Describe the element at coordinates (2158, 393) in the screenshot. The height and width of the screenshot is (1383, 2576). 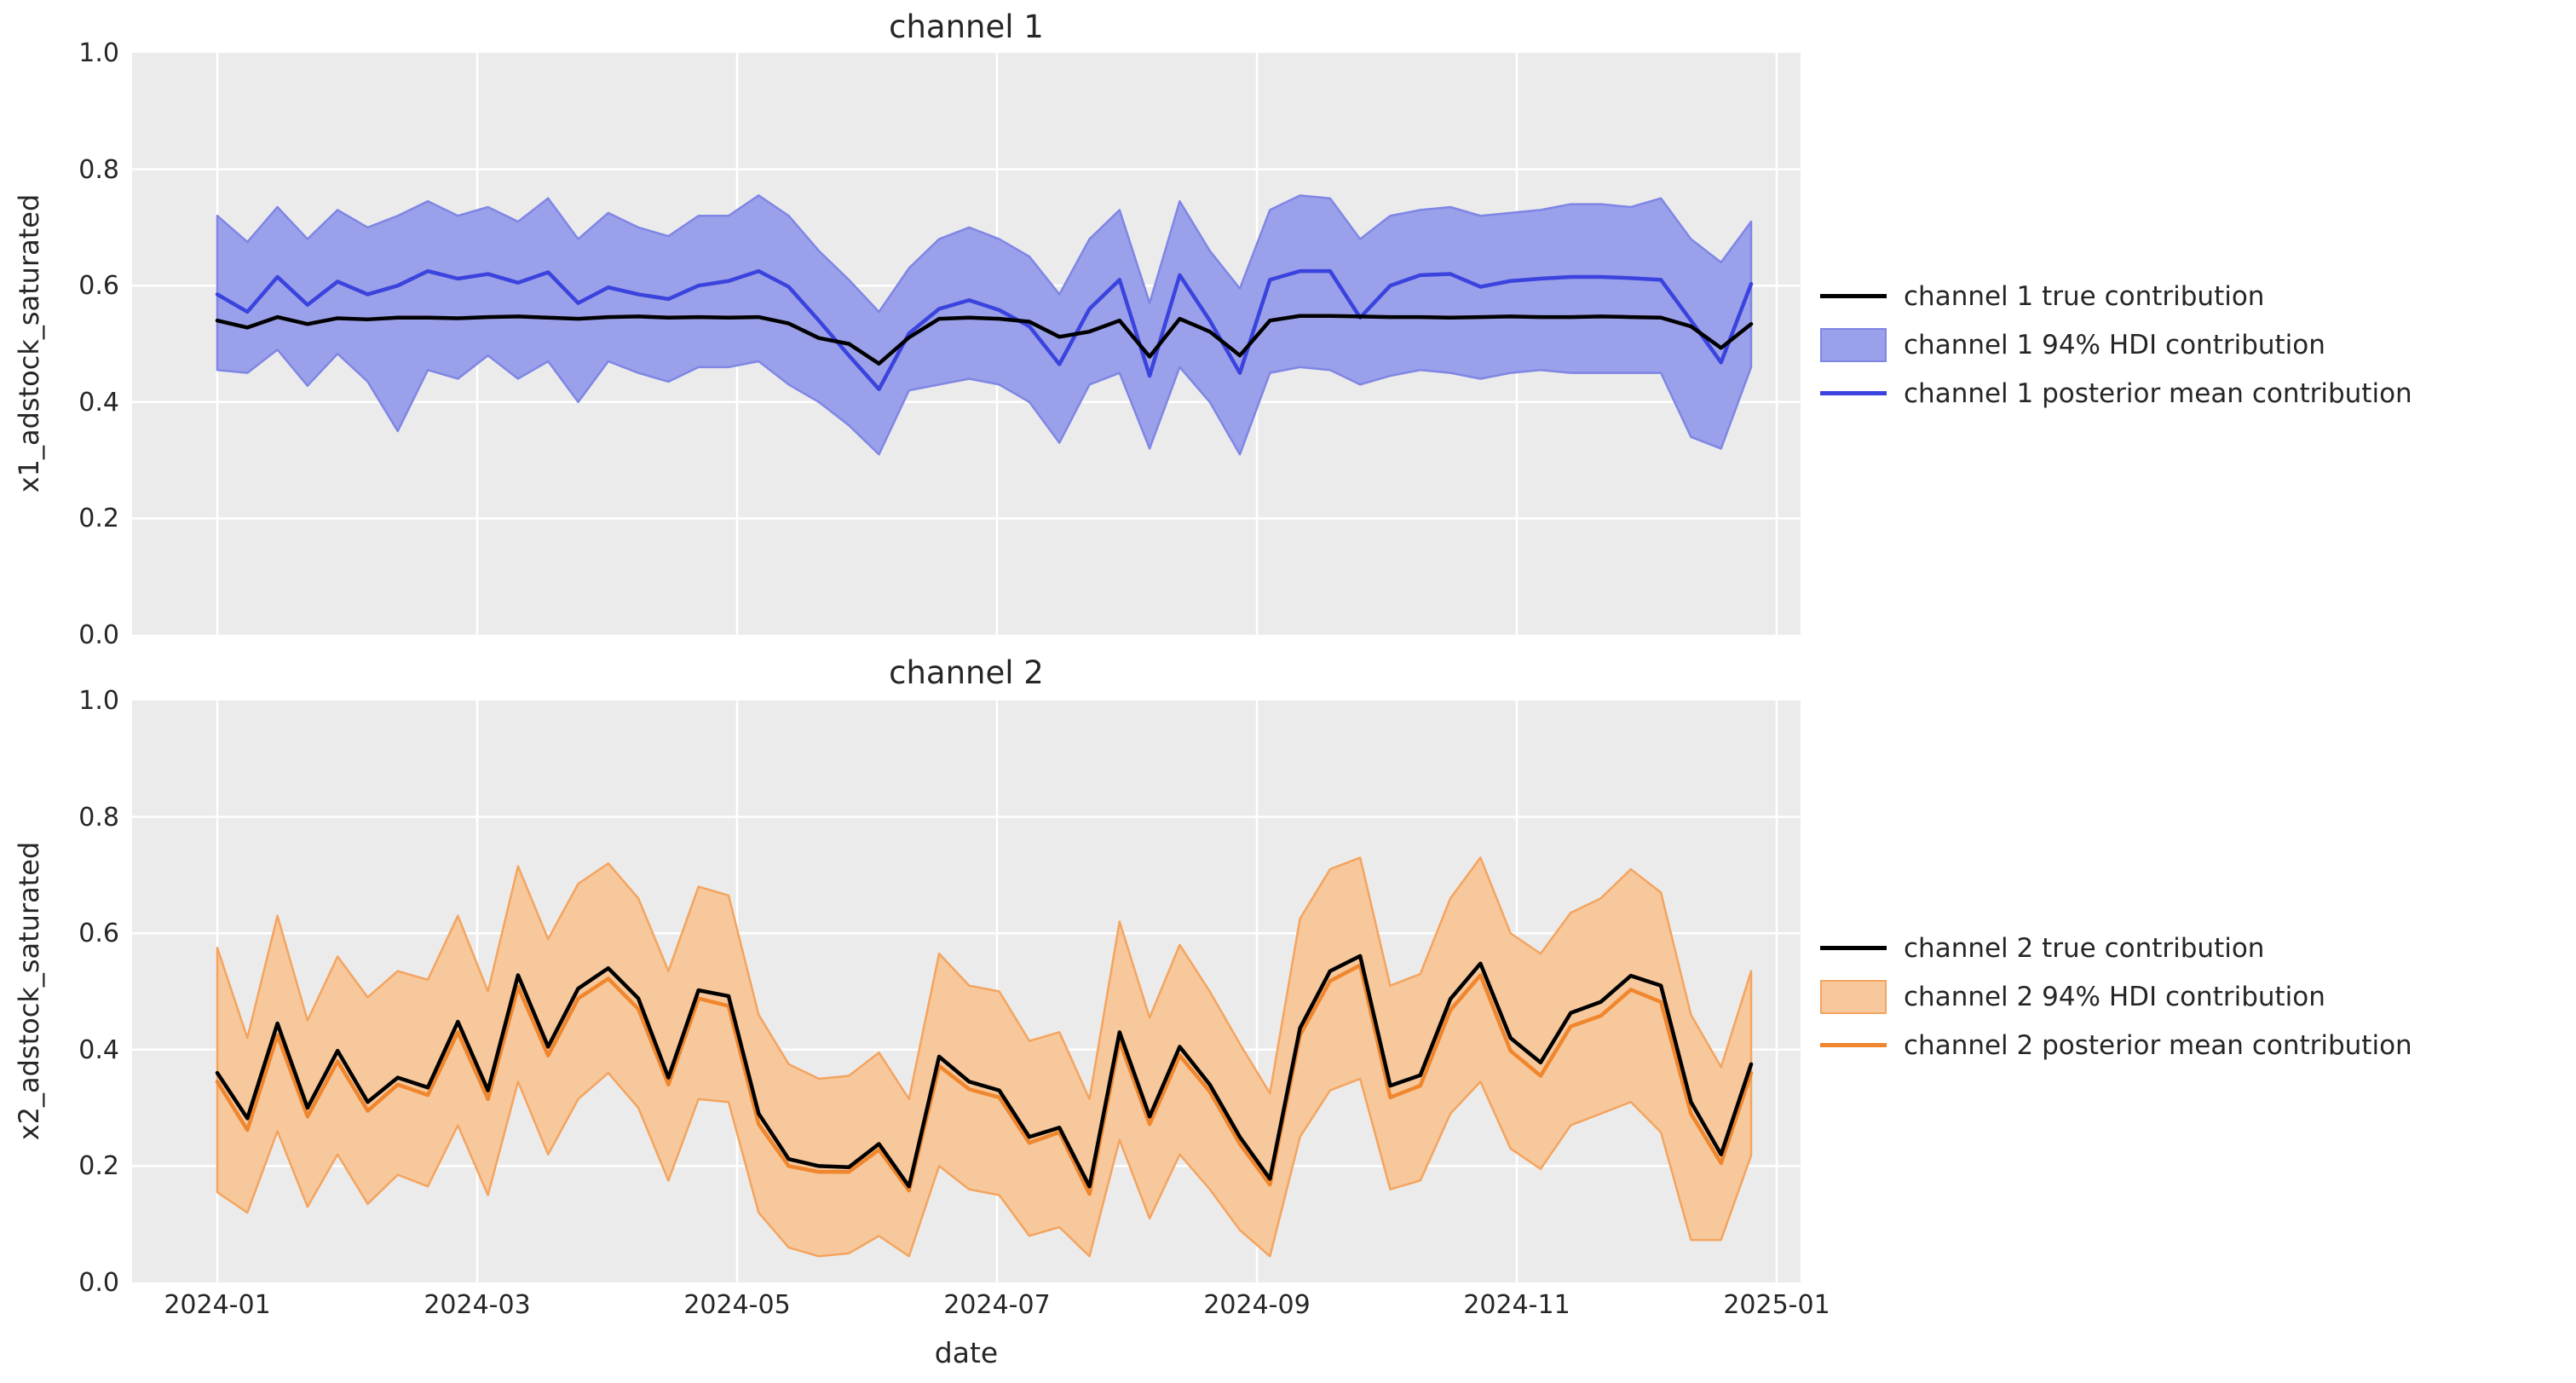
I see `legend-label: channel 1 posterior mean contribution` at that location.